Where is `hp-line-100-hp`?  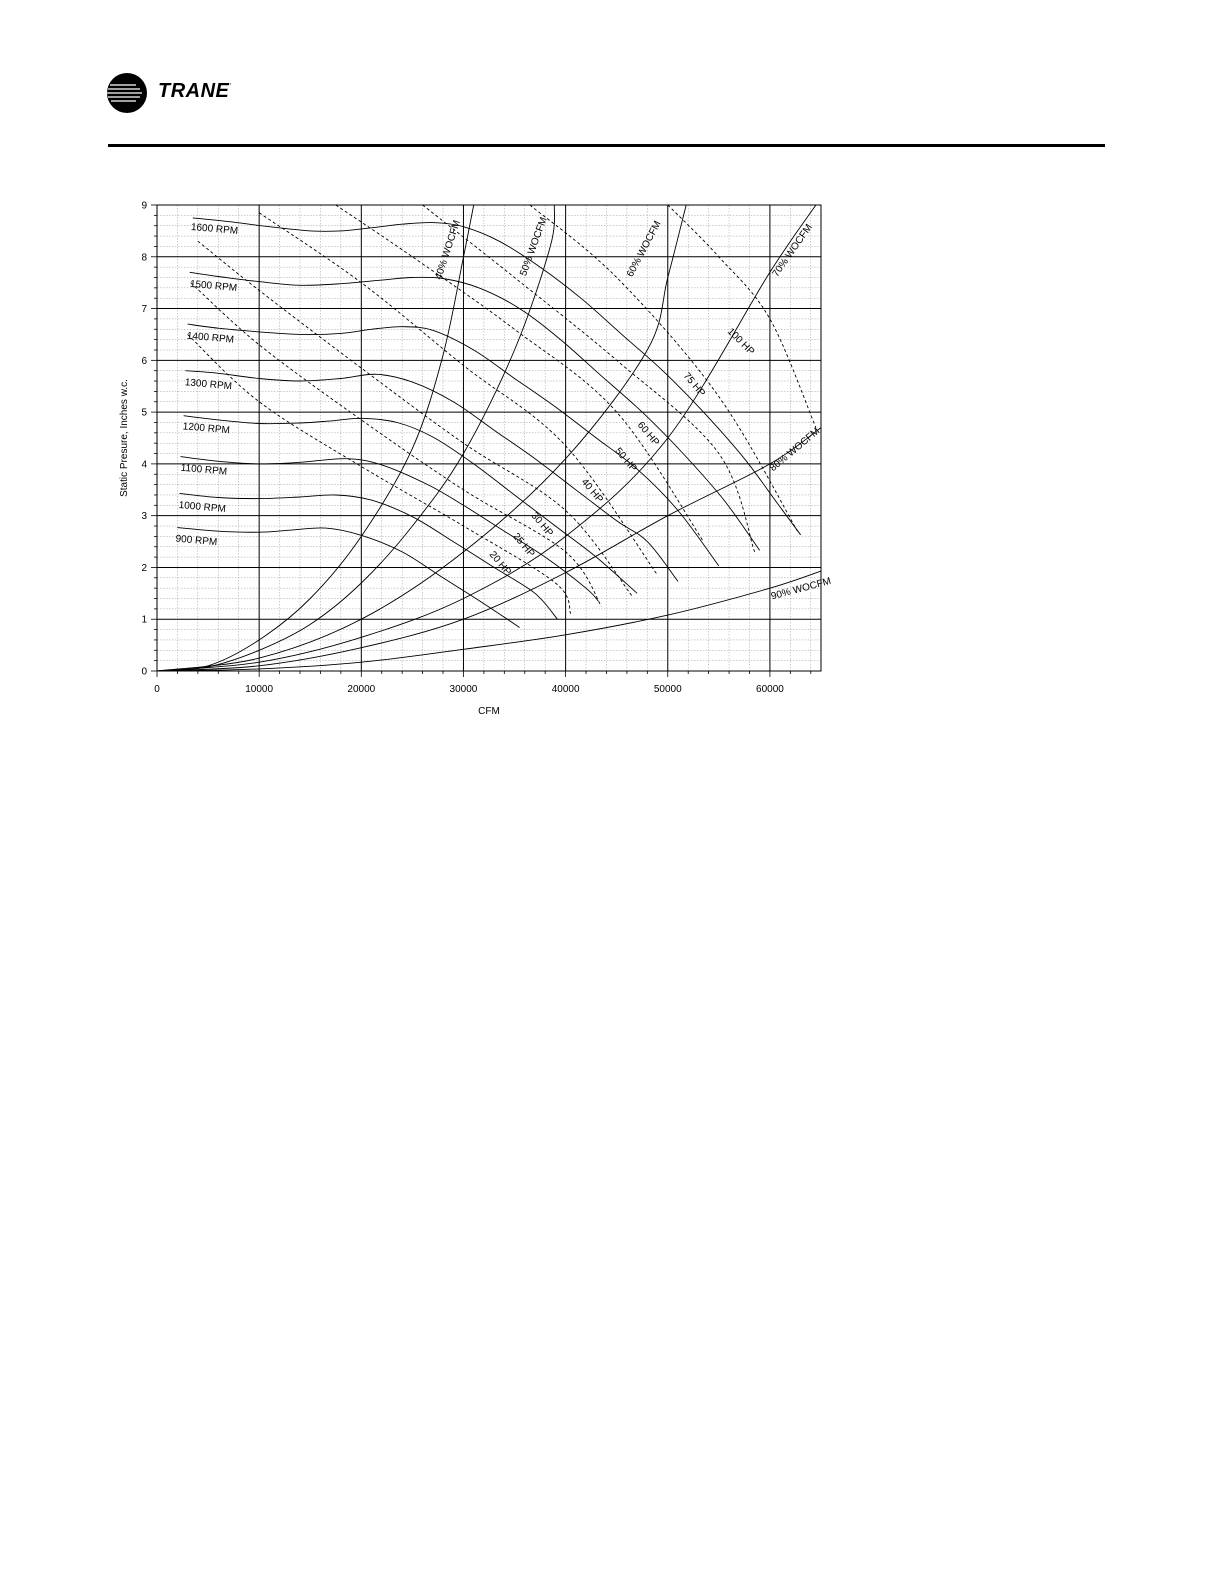 hp-line-100-hp is located at coordinates (742, 316).